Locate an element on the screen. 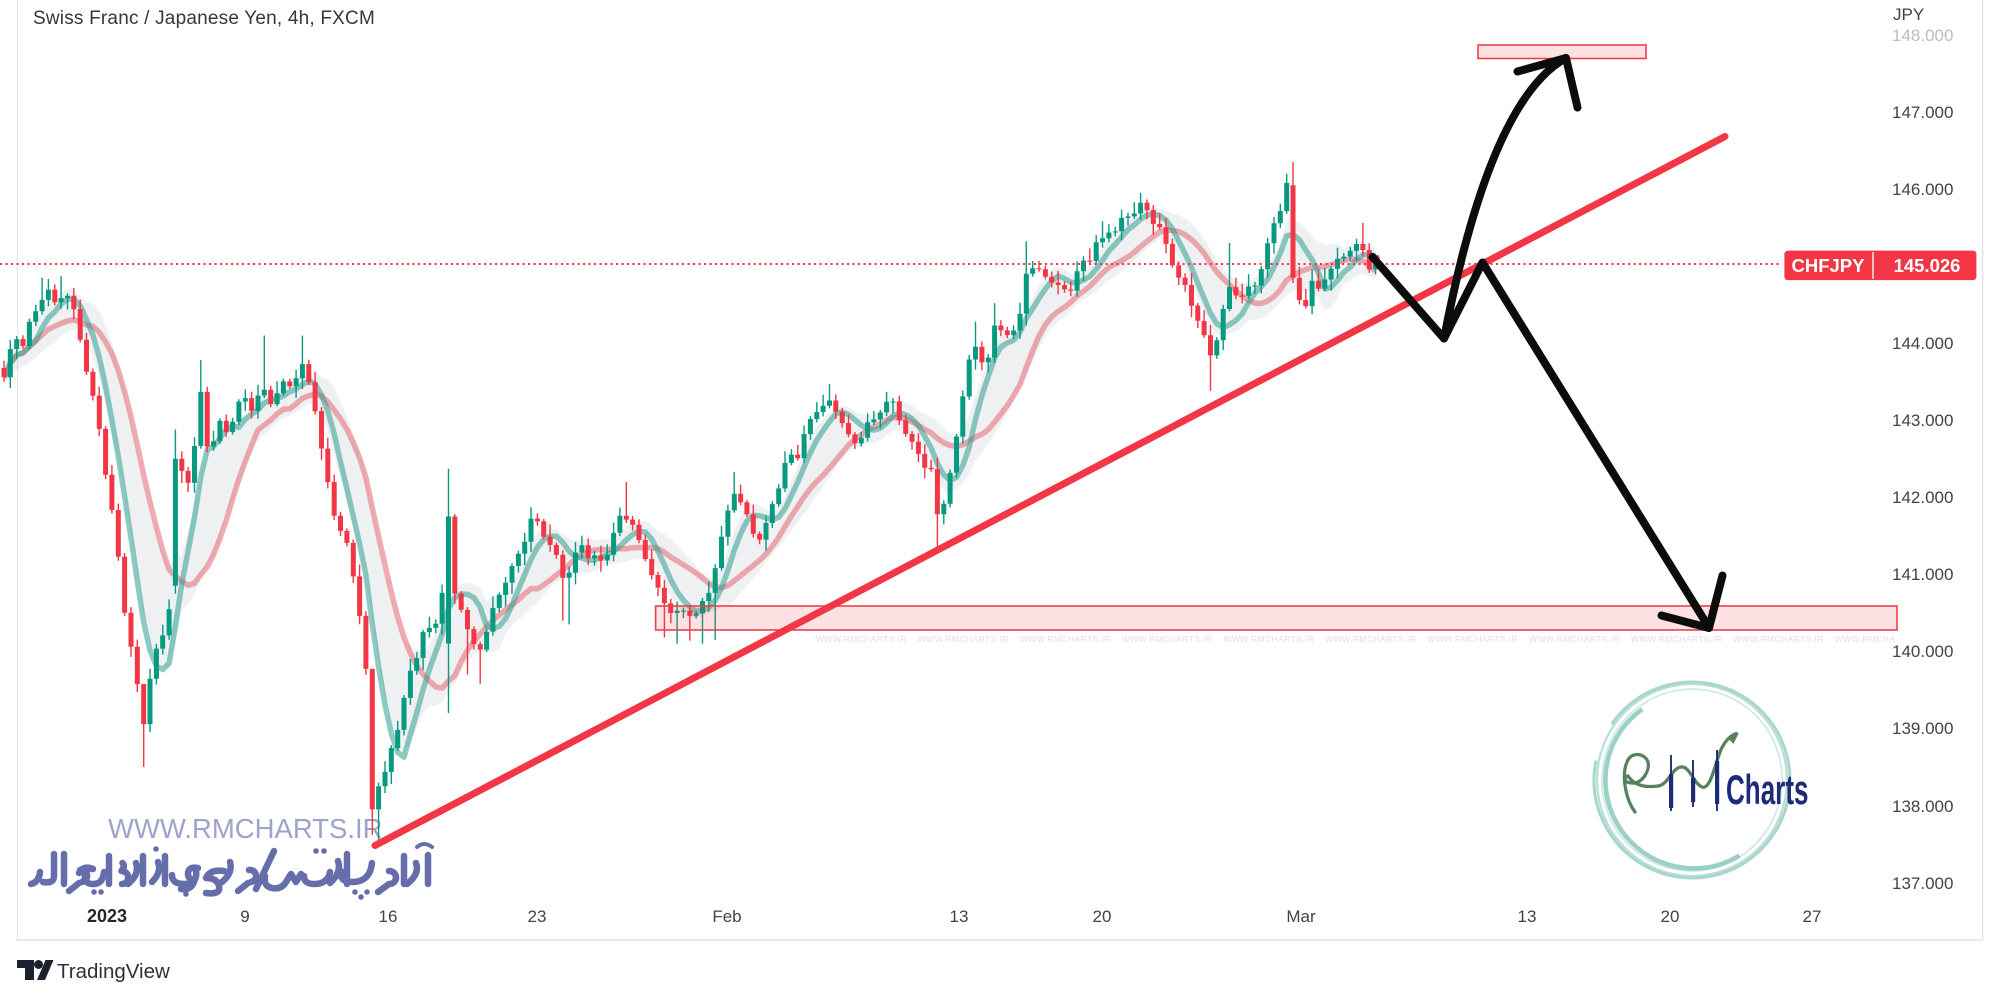  svg-text: 147.000 is located at coordinates (1922, 112).